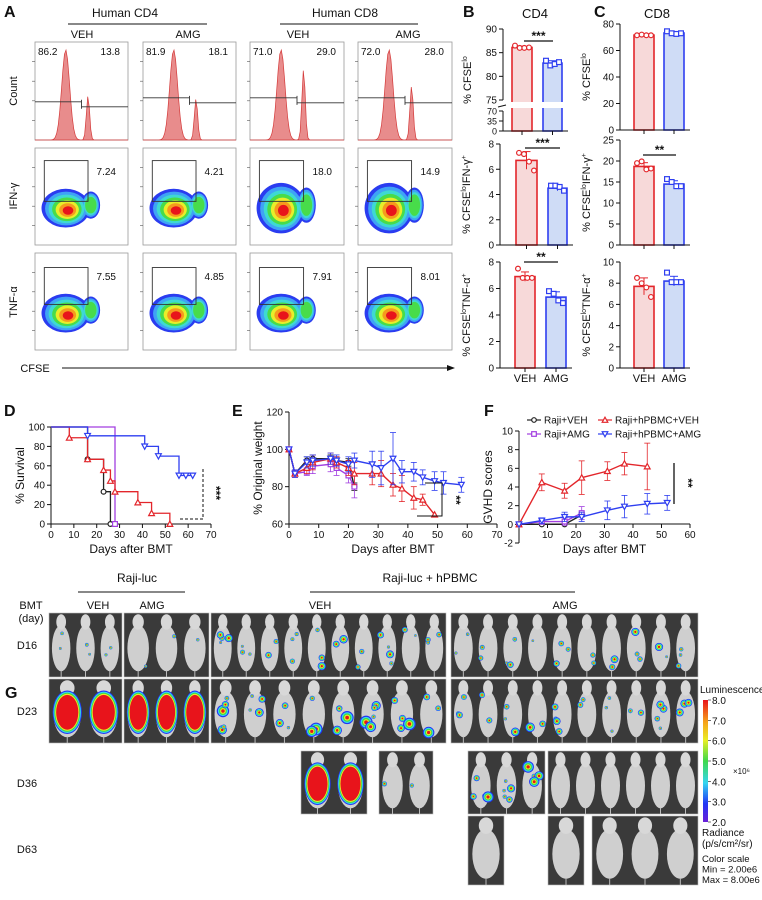 The height and width of the screenshot is (900, 762). I want to click on legend-label: Raji+AMG, so click(567, 435).